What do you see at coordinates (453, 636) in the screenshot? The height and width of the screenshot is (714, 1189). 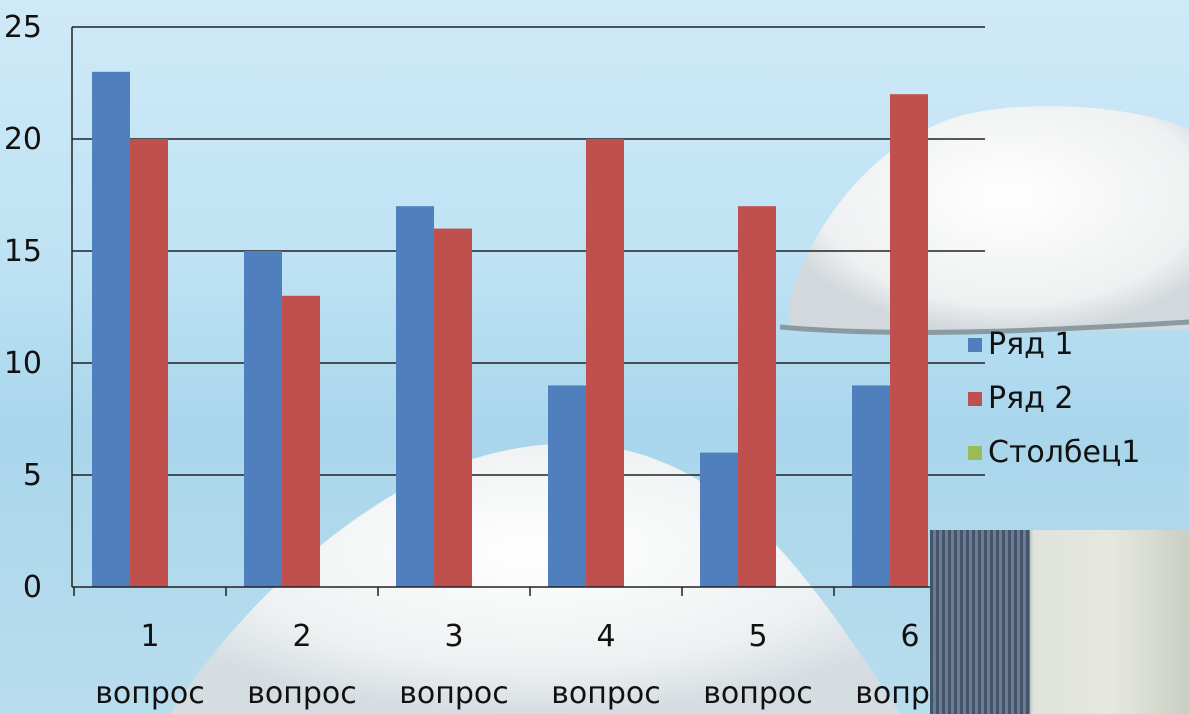 I see `x-tick-label-number: 3` at bounding box center [453, 636].